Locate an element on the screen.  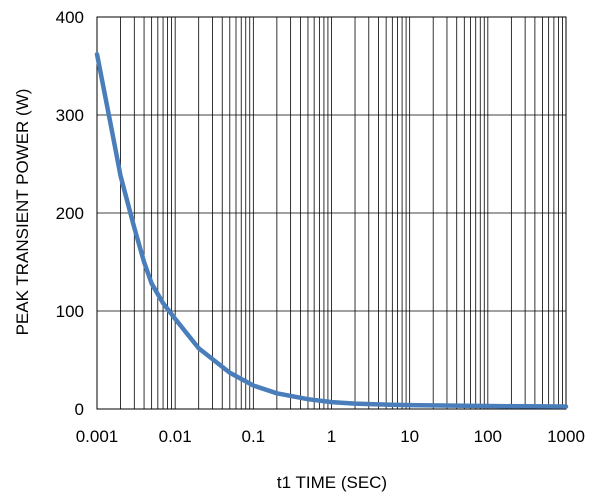
y-tick-label: 100 is located at coordinates (70, 311).